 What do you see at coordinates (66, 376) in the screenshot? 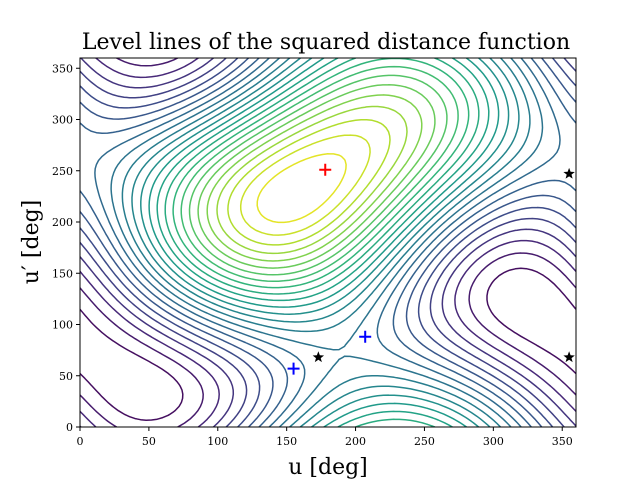
I see `y-tick-label: 50` at bounding box center [66, 376].